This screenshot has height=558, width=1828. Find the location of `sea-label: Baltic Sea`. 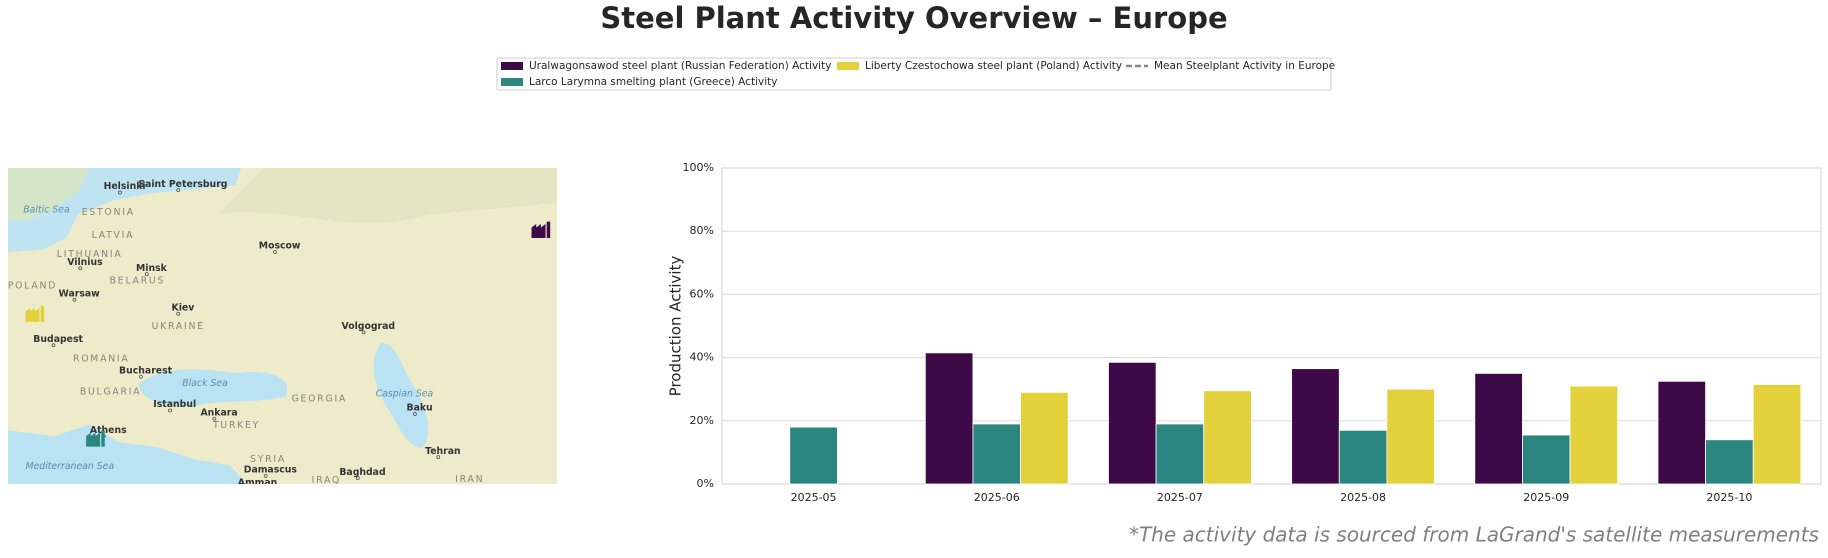

sea-label: Baltic Sea is located at coordinates (46, 209).